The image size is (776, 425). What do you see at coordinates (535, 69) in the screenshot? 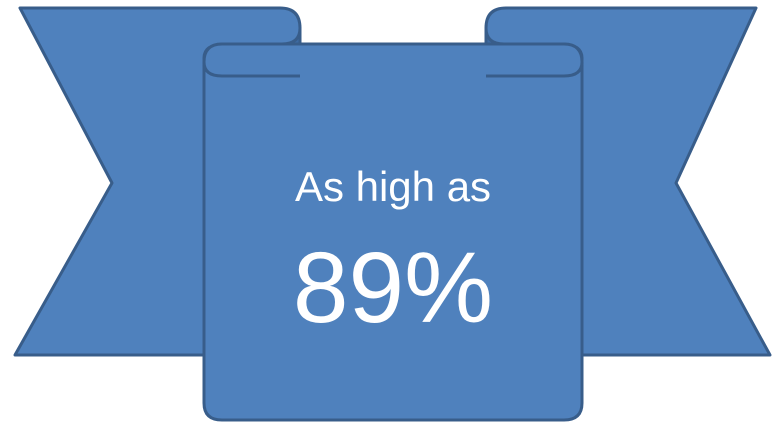
I see `ribbon-right-curl` at bounding box center [535, 69].